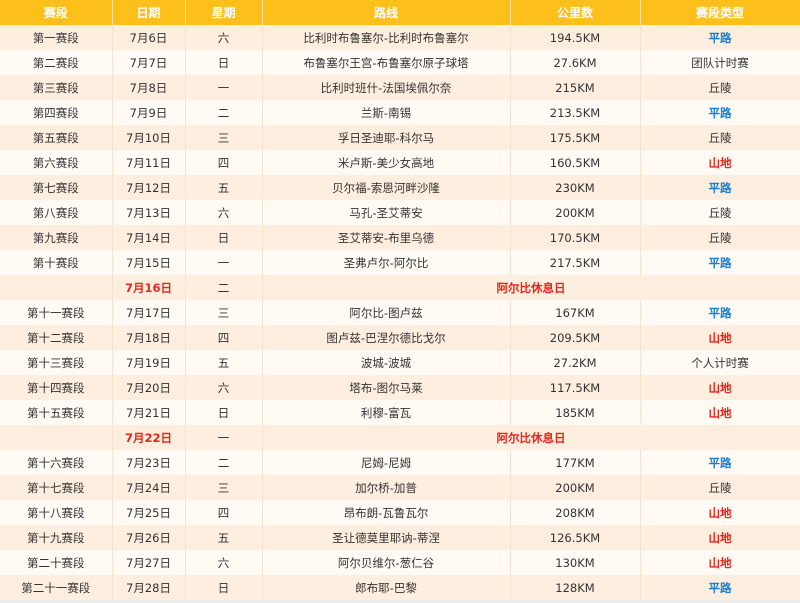 Image resolution: width=800 pixels, height=603 pixels. I want to click on stage-type-cell: 个人计时赛, so click(720, 362).